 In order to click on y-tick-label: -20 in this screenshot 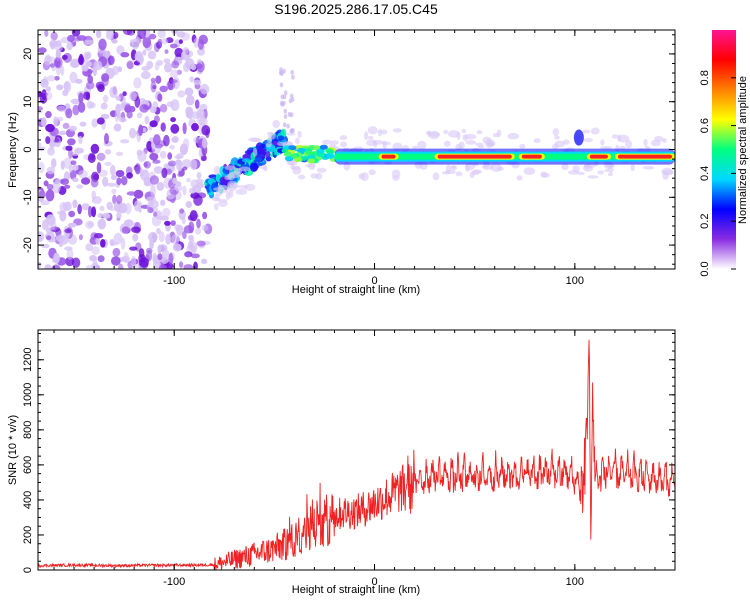, I will do `click(28, 245)`.